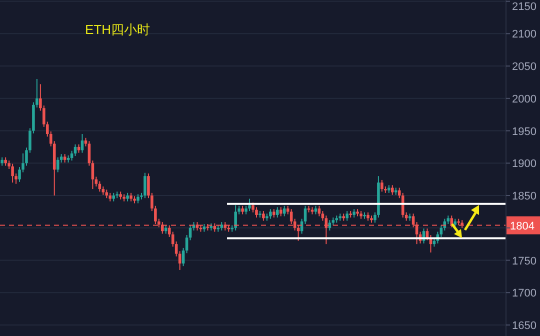 The width and height of the screenshot is (540, 336). I want to click on y-tick-label: 1750, so click(524, 261).